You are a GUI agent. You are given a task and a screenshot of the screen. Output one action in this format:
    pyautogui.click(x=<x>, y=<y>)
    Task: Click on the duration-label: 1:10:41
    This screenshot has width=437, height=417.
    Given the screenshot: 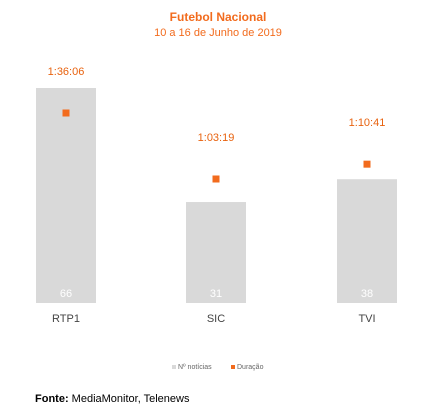 What is the action you would take?
    pyautogui.click(x=367, y=123)
    